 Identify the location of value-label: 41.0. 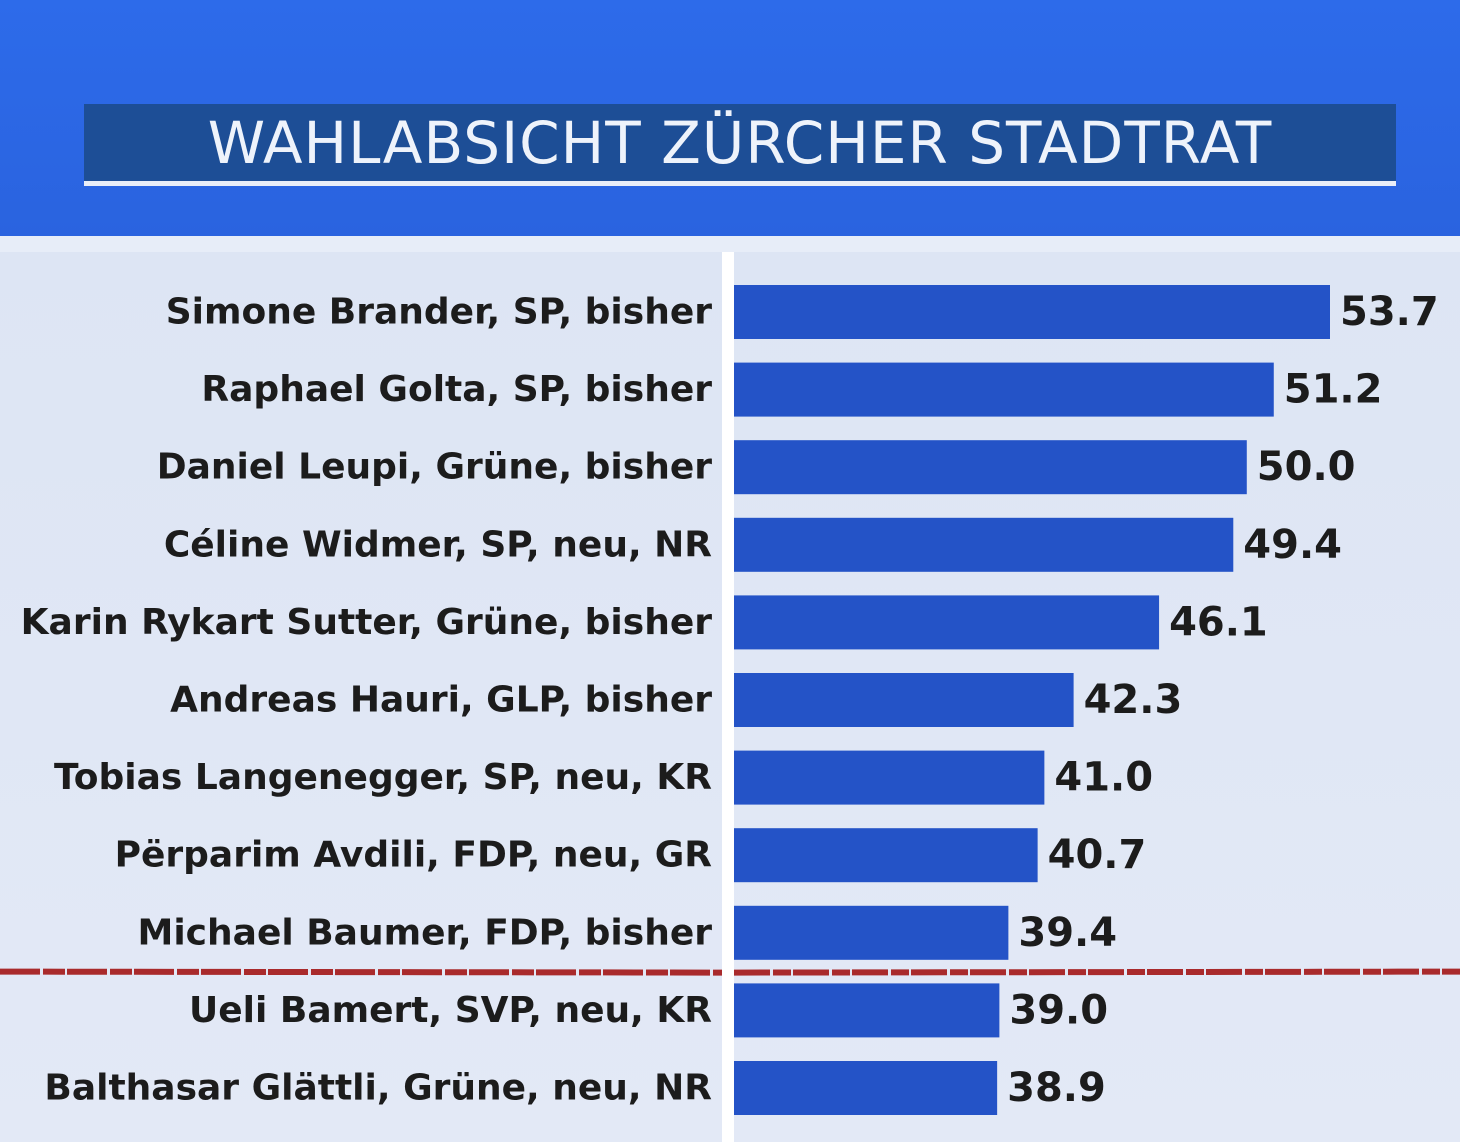
(1103, 778).